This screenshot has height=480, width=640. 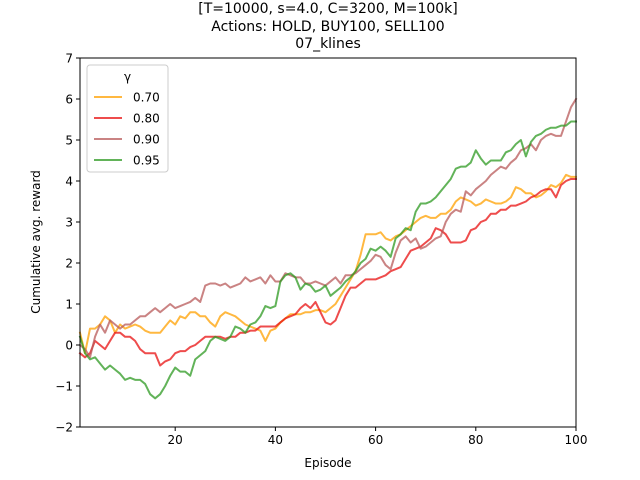 I want to click on y-axis-label: Cumulative avg. reward, so click(x=36, y=242).